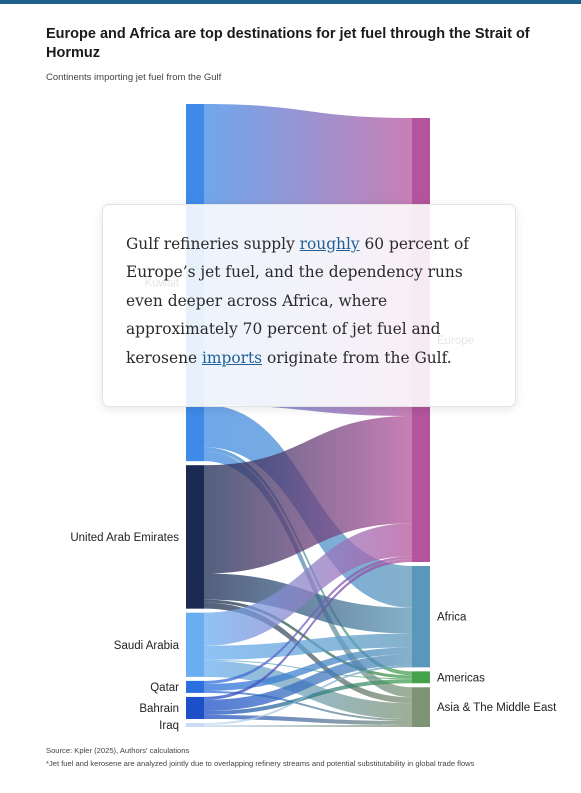 This screenshot has width=581, height=793. I want to click on callout-text-1: Gulf refineries supply, so click(213, 244).